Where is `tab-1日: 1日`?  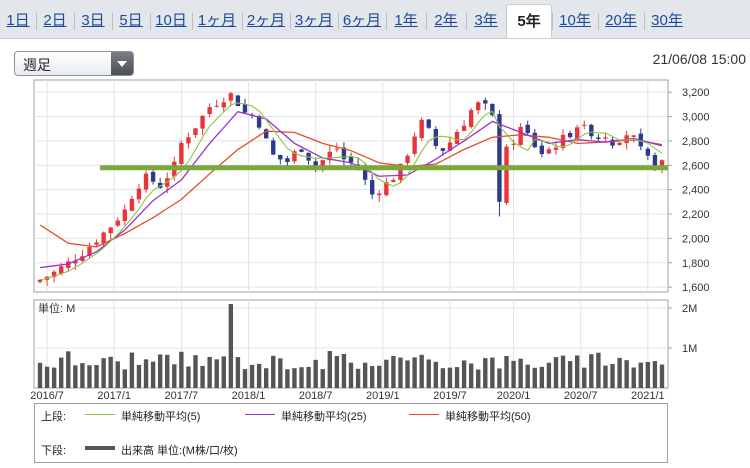 tab-1日: 1日 is located at coordinates (18, 20).